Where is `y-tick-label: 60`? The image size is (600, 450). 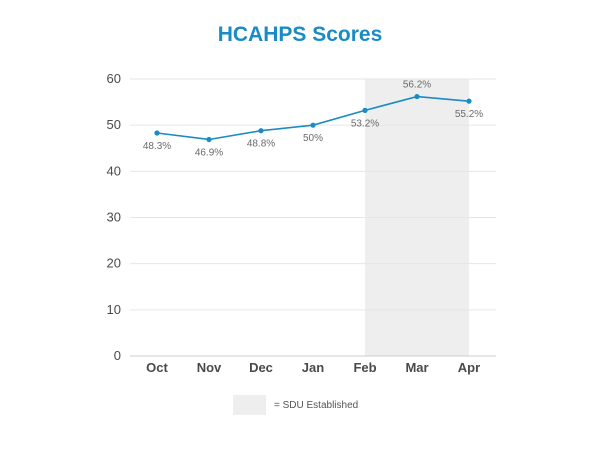
y-tick-label: 60 is located at coordinates (114, 78).